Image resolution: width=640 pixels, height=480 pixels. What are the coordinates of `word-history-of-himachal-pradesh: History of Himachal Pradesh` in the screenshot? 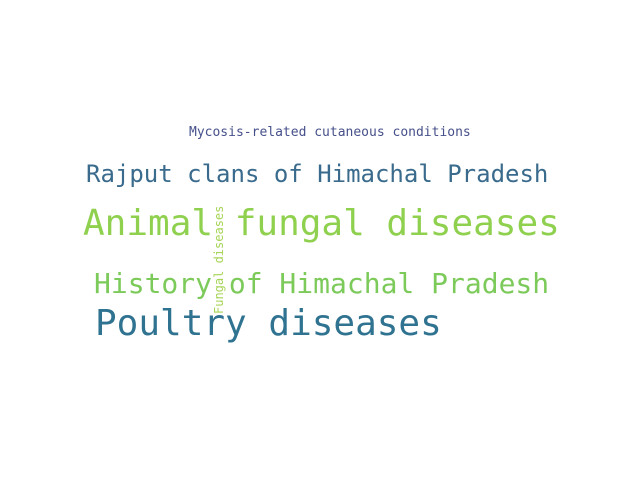 It's located at (322, 283).